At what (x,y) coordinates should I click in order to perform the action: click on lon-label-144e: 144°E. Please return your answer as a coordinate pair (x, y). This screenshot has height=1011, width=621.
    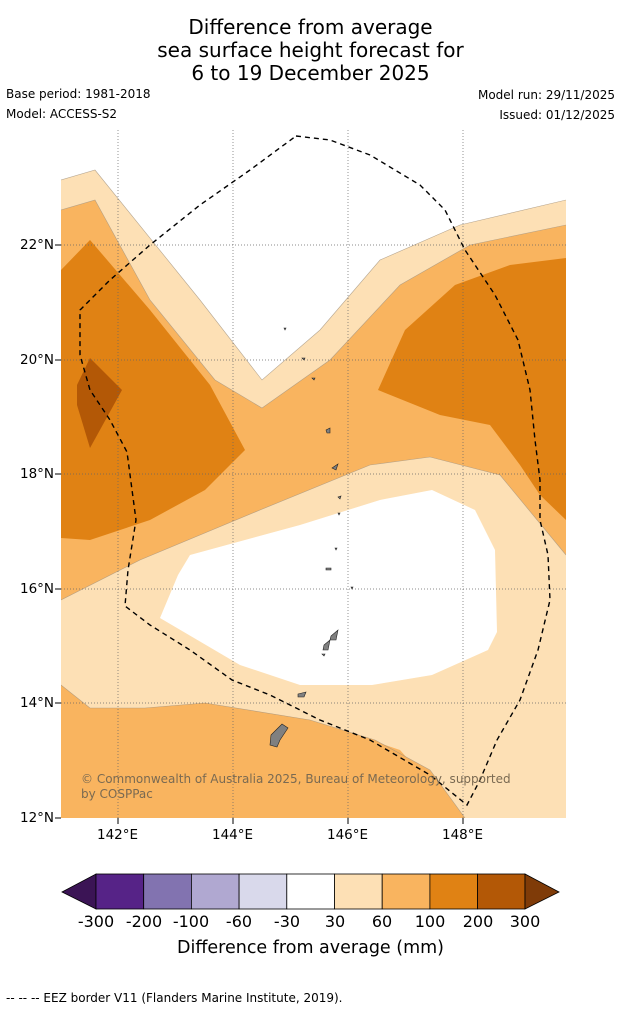
    Looking at the image, I should click on (233, 835).